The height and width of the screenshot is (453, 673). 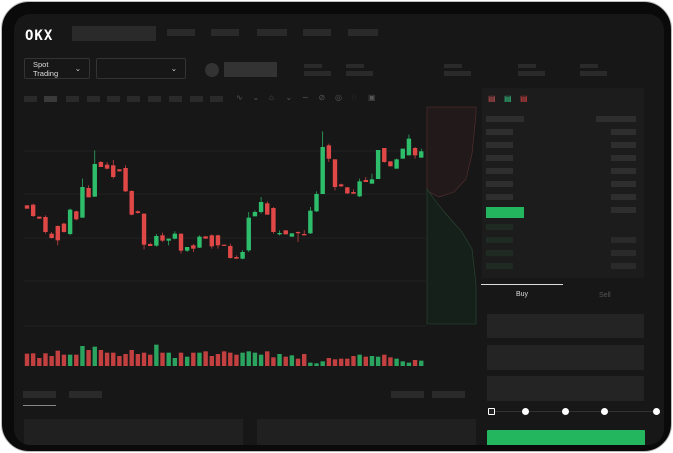 What do you see at coordinates (212, 70) in the screenshot?
I see `coin-icon` at bounding box center [212, 70].